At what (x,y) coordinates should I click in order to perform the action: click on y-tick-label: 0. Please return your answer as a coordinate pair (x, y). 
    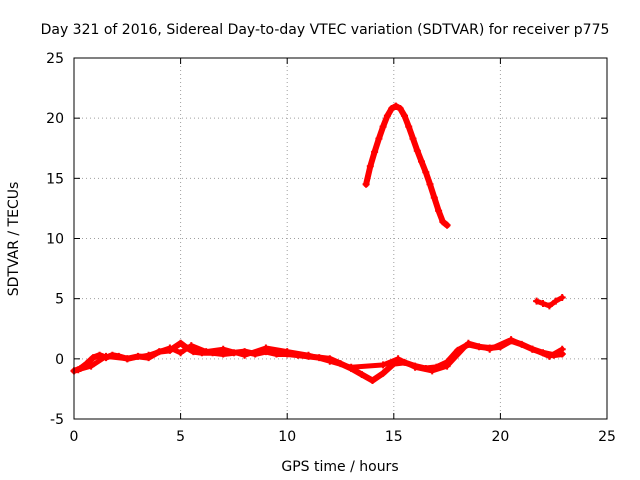
    Looking at the image, I should click on (59, 360).